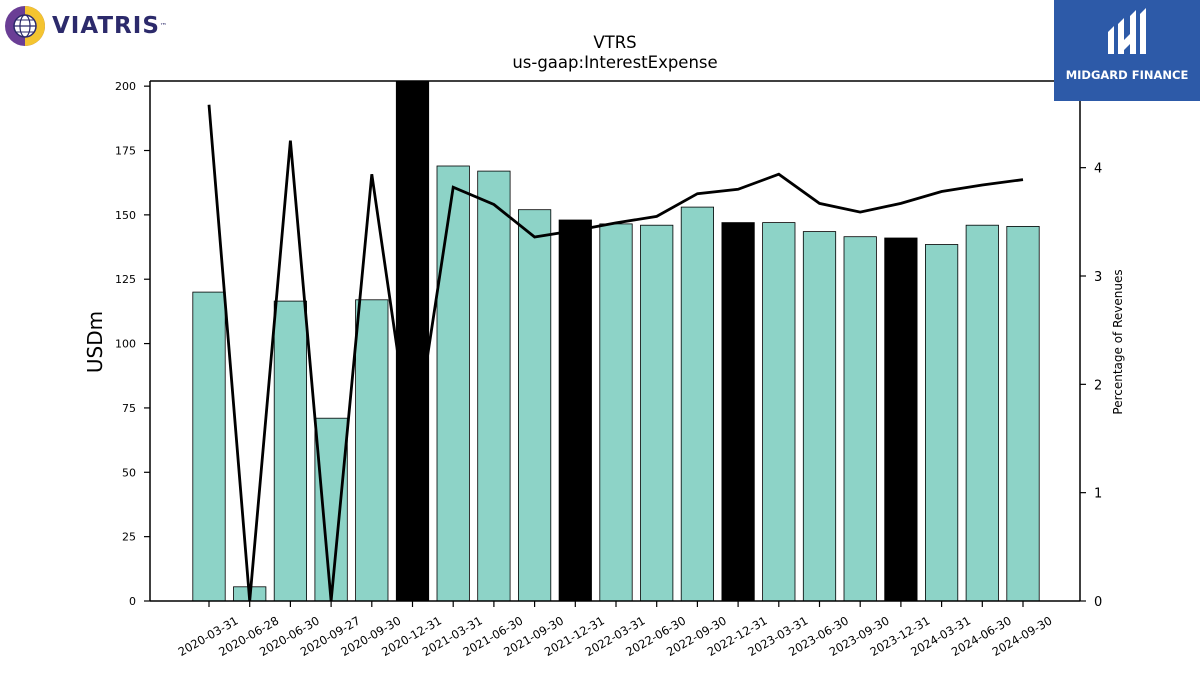 This screenshot has height=675, width=1200. I want to click on y-tick-label: 175, so click(125, 151).